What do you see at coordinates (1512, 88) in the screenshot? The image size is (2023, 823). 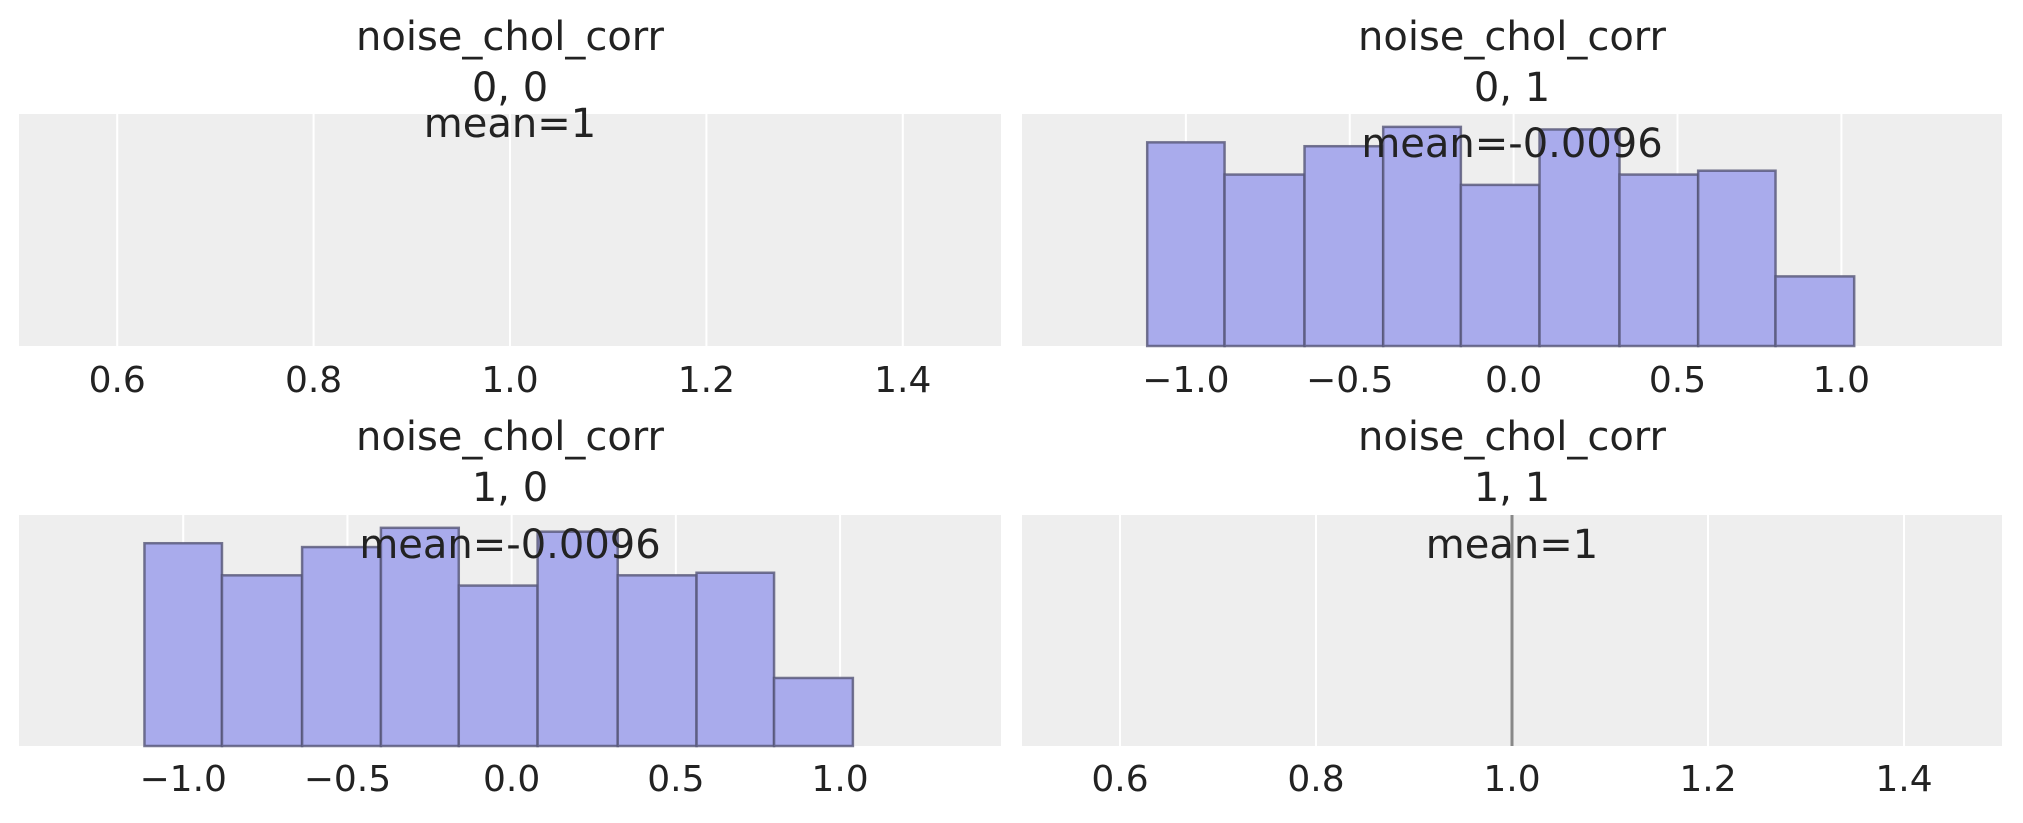 I see `panel-subtitle: 0, 1` at bounding box center [1512, 88].